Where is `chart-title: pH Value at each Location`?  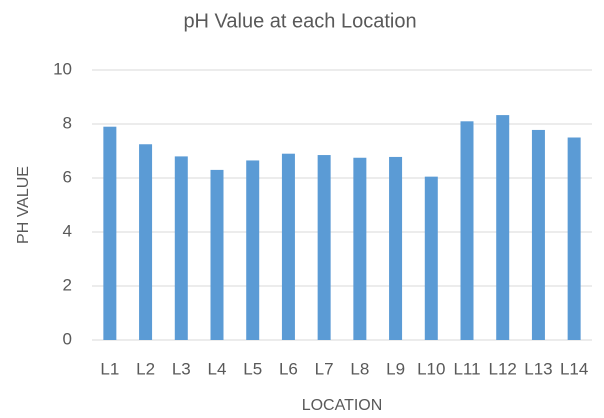
chart-title: pH Value at each Location is located at coordinates (299, 21).